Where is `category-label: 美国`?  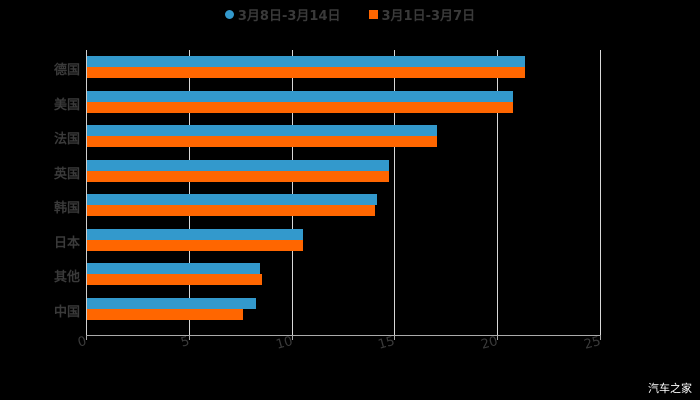
category-label: 美国 is located at coordinates (66, 105).